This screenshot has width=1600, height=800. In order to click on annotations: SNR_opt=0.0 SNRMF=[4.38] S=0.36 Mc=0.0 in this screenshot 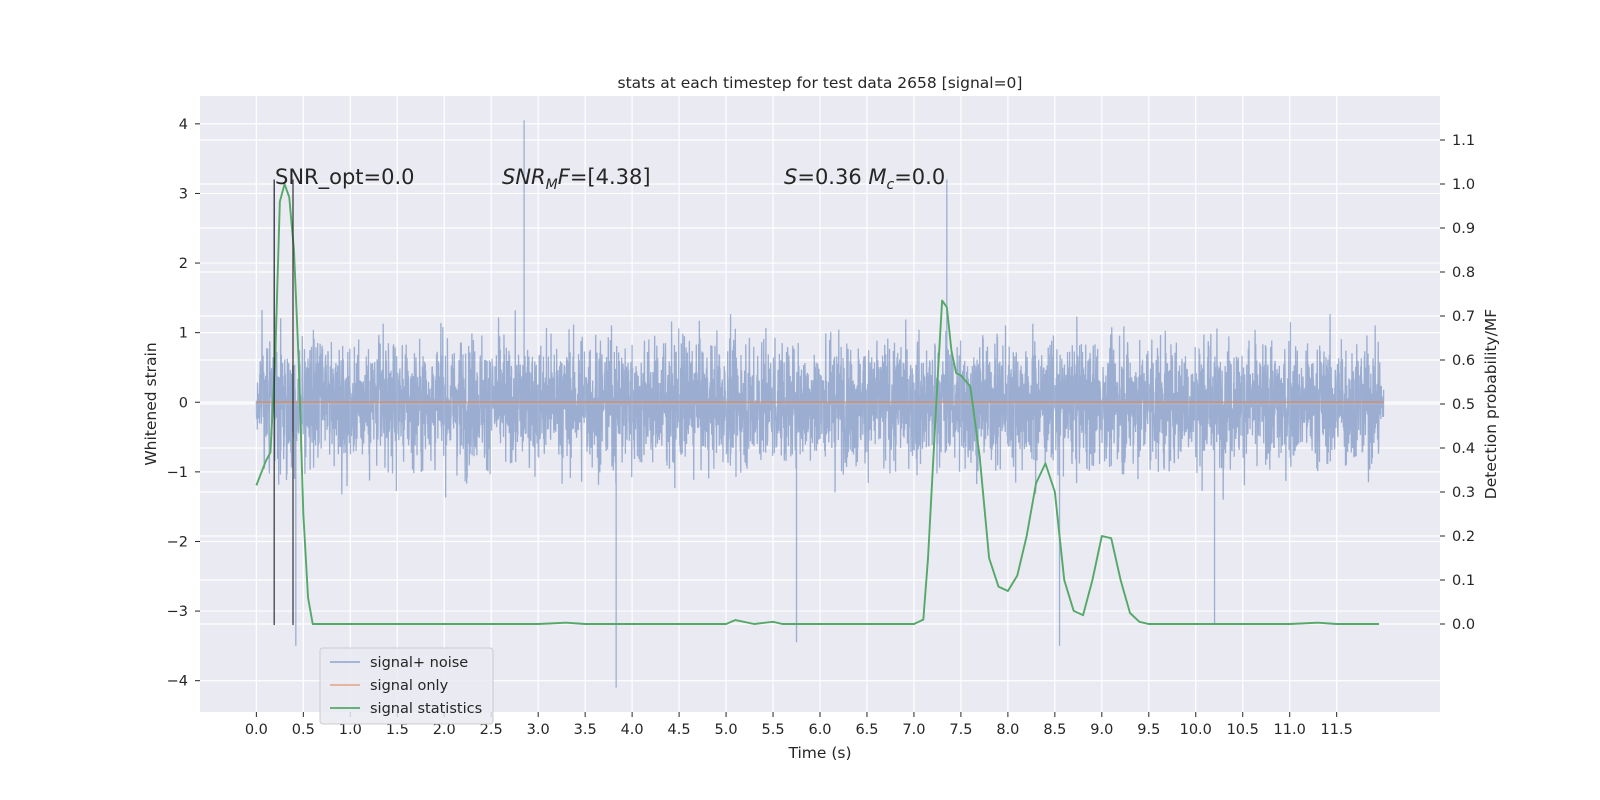, I will do `click(610, 179)`.